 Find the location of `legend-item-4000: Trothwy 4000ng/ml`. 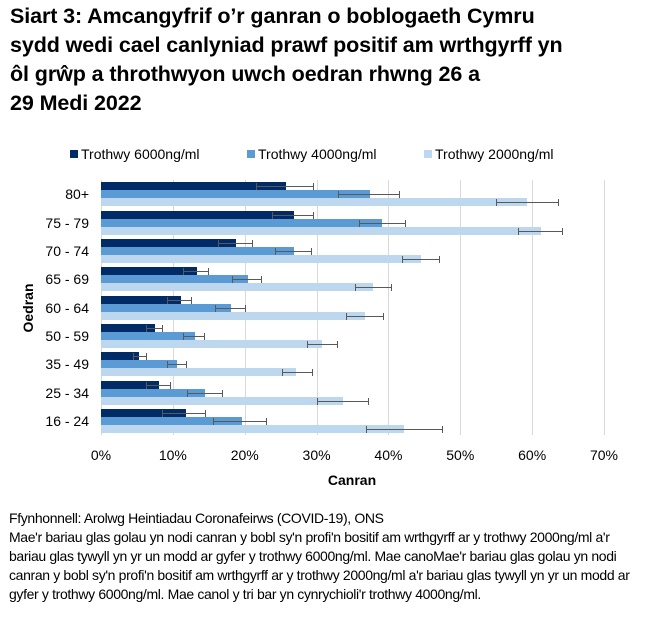

legend-item-4000: Trothwy 4000ng/ml is located at coordinates (312, 154).